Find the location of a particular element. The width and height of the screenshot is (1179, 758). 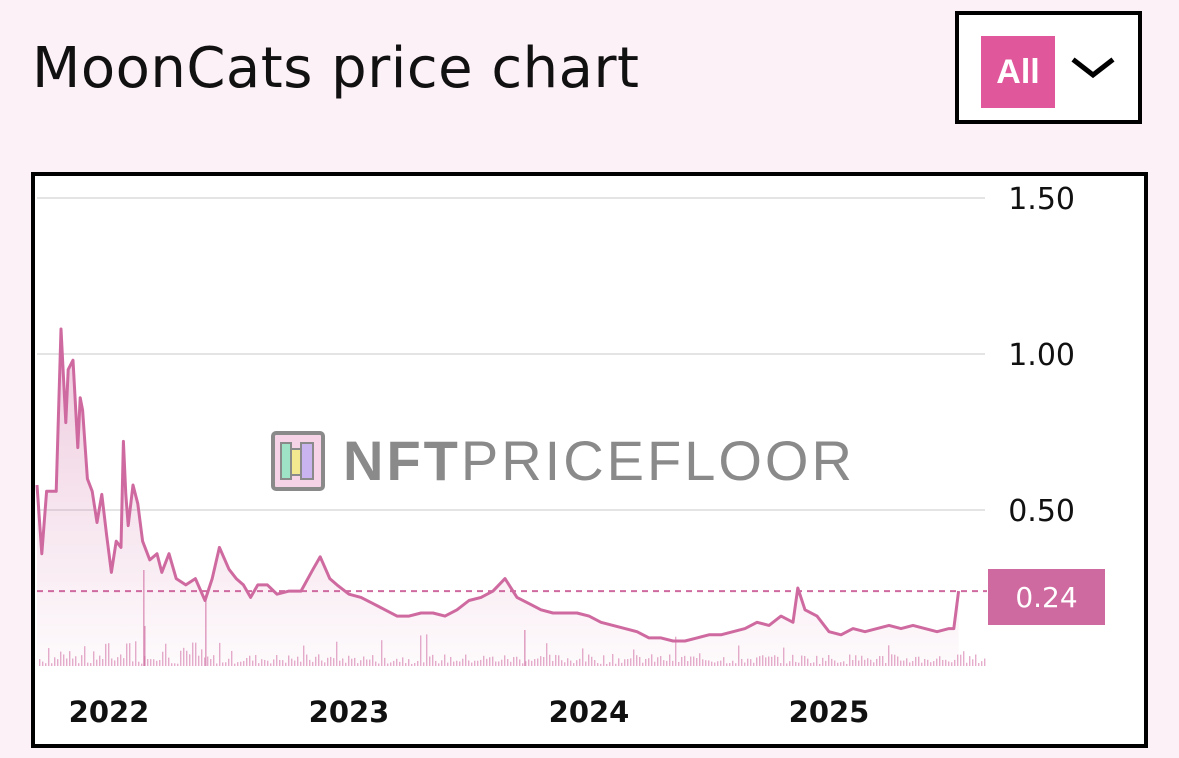

watermark-brand-bold: NFT is located at coordinates (402, 460).